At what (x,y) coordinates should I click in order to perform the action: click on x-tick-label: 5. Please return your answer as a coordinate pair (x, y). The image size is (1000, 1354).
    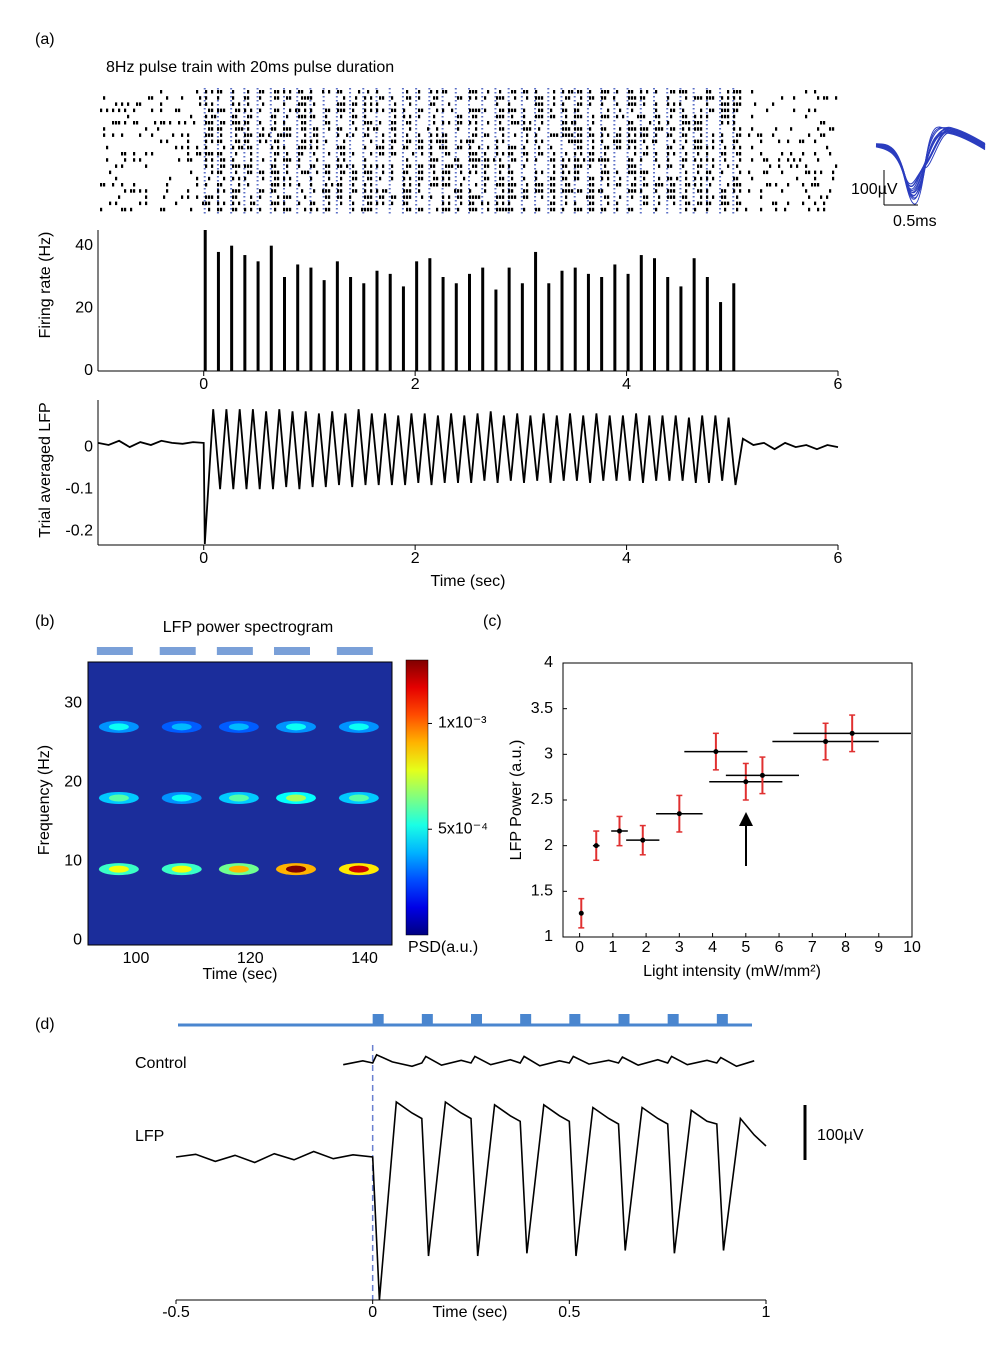
    Looking at the image, I should click on (745, 947).